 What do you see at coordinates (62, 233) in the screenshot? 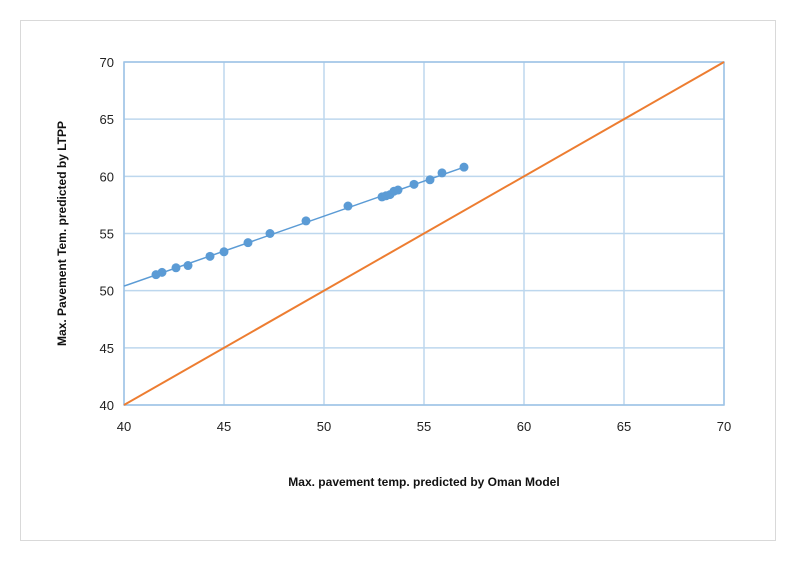
I see `y-axis-title: Max. Pavement Tem. predicted by LTPP` at bounding box center [62, 233].